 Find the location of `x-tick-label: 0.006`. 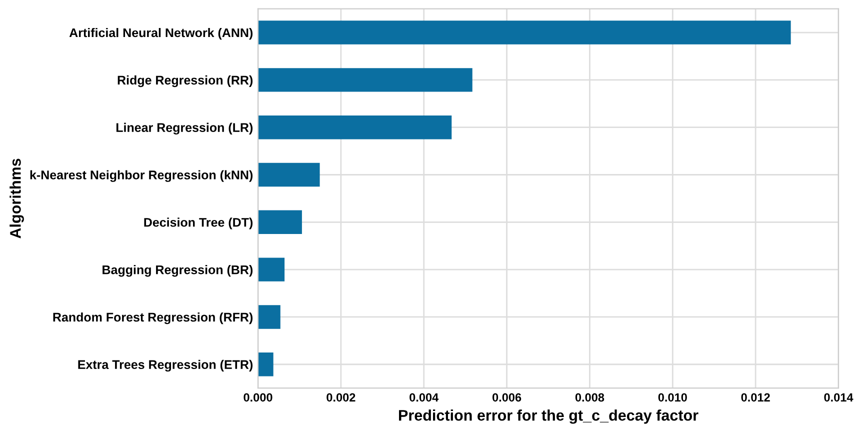

x-tick-label: 0.006 is located at coordinates (507, 397).